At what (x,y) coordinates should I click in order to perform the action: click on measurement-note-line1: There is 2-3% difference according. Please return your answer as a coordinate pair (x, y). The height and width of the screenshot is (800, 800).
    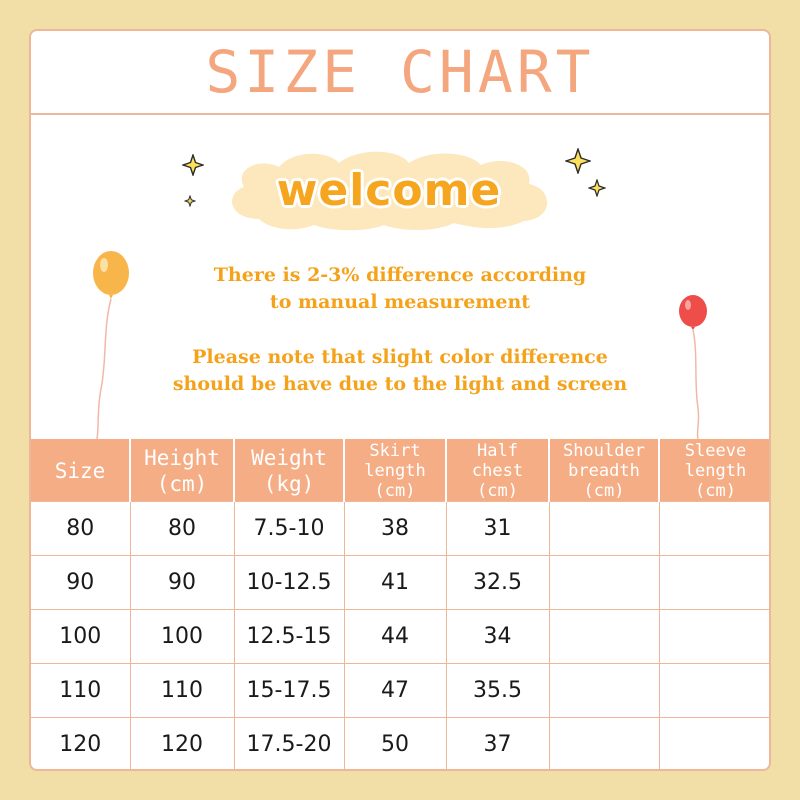
    Looking at the image, I should click on (400, 275).